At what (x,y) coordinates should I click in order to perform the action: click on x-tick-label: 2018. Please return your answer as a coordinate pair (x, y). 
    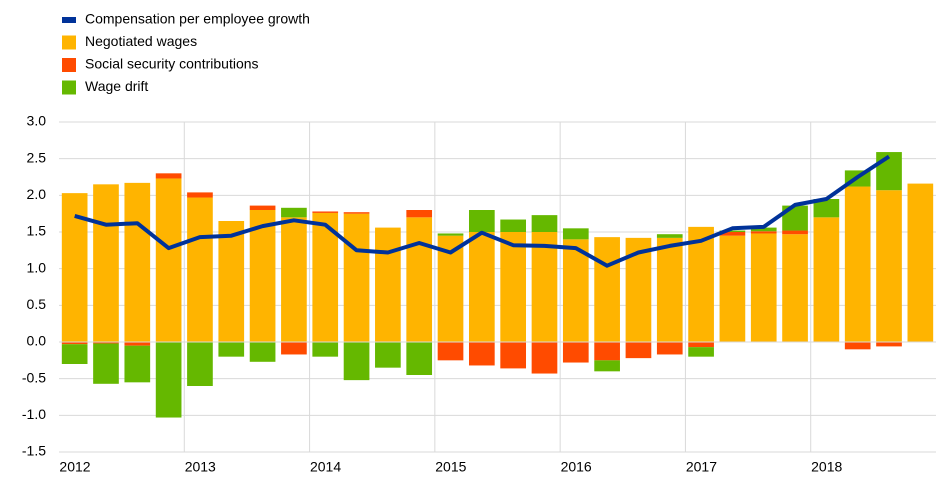
    Looking at the image, I should click on (826, 467).